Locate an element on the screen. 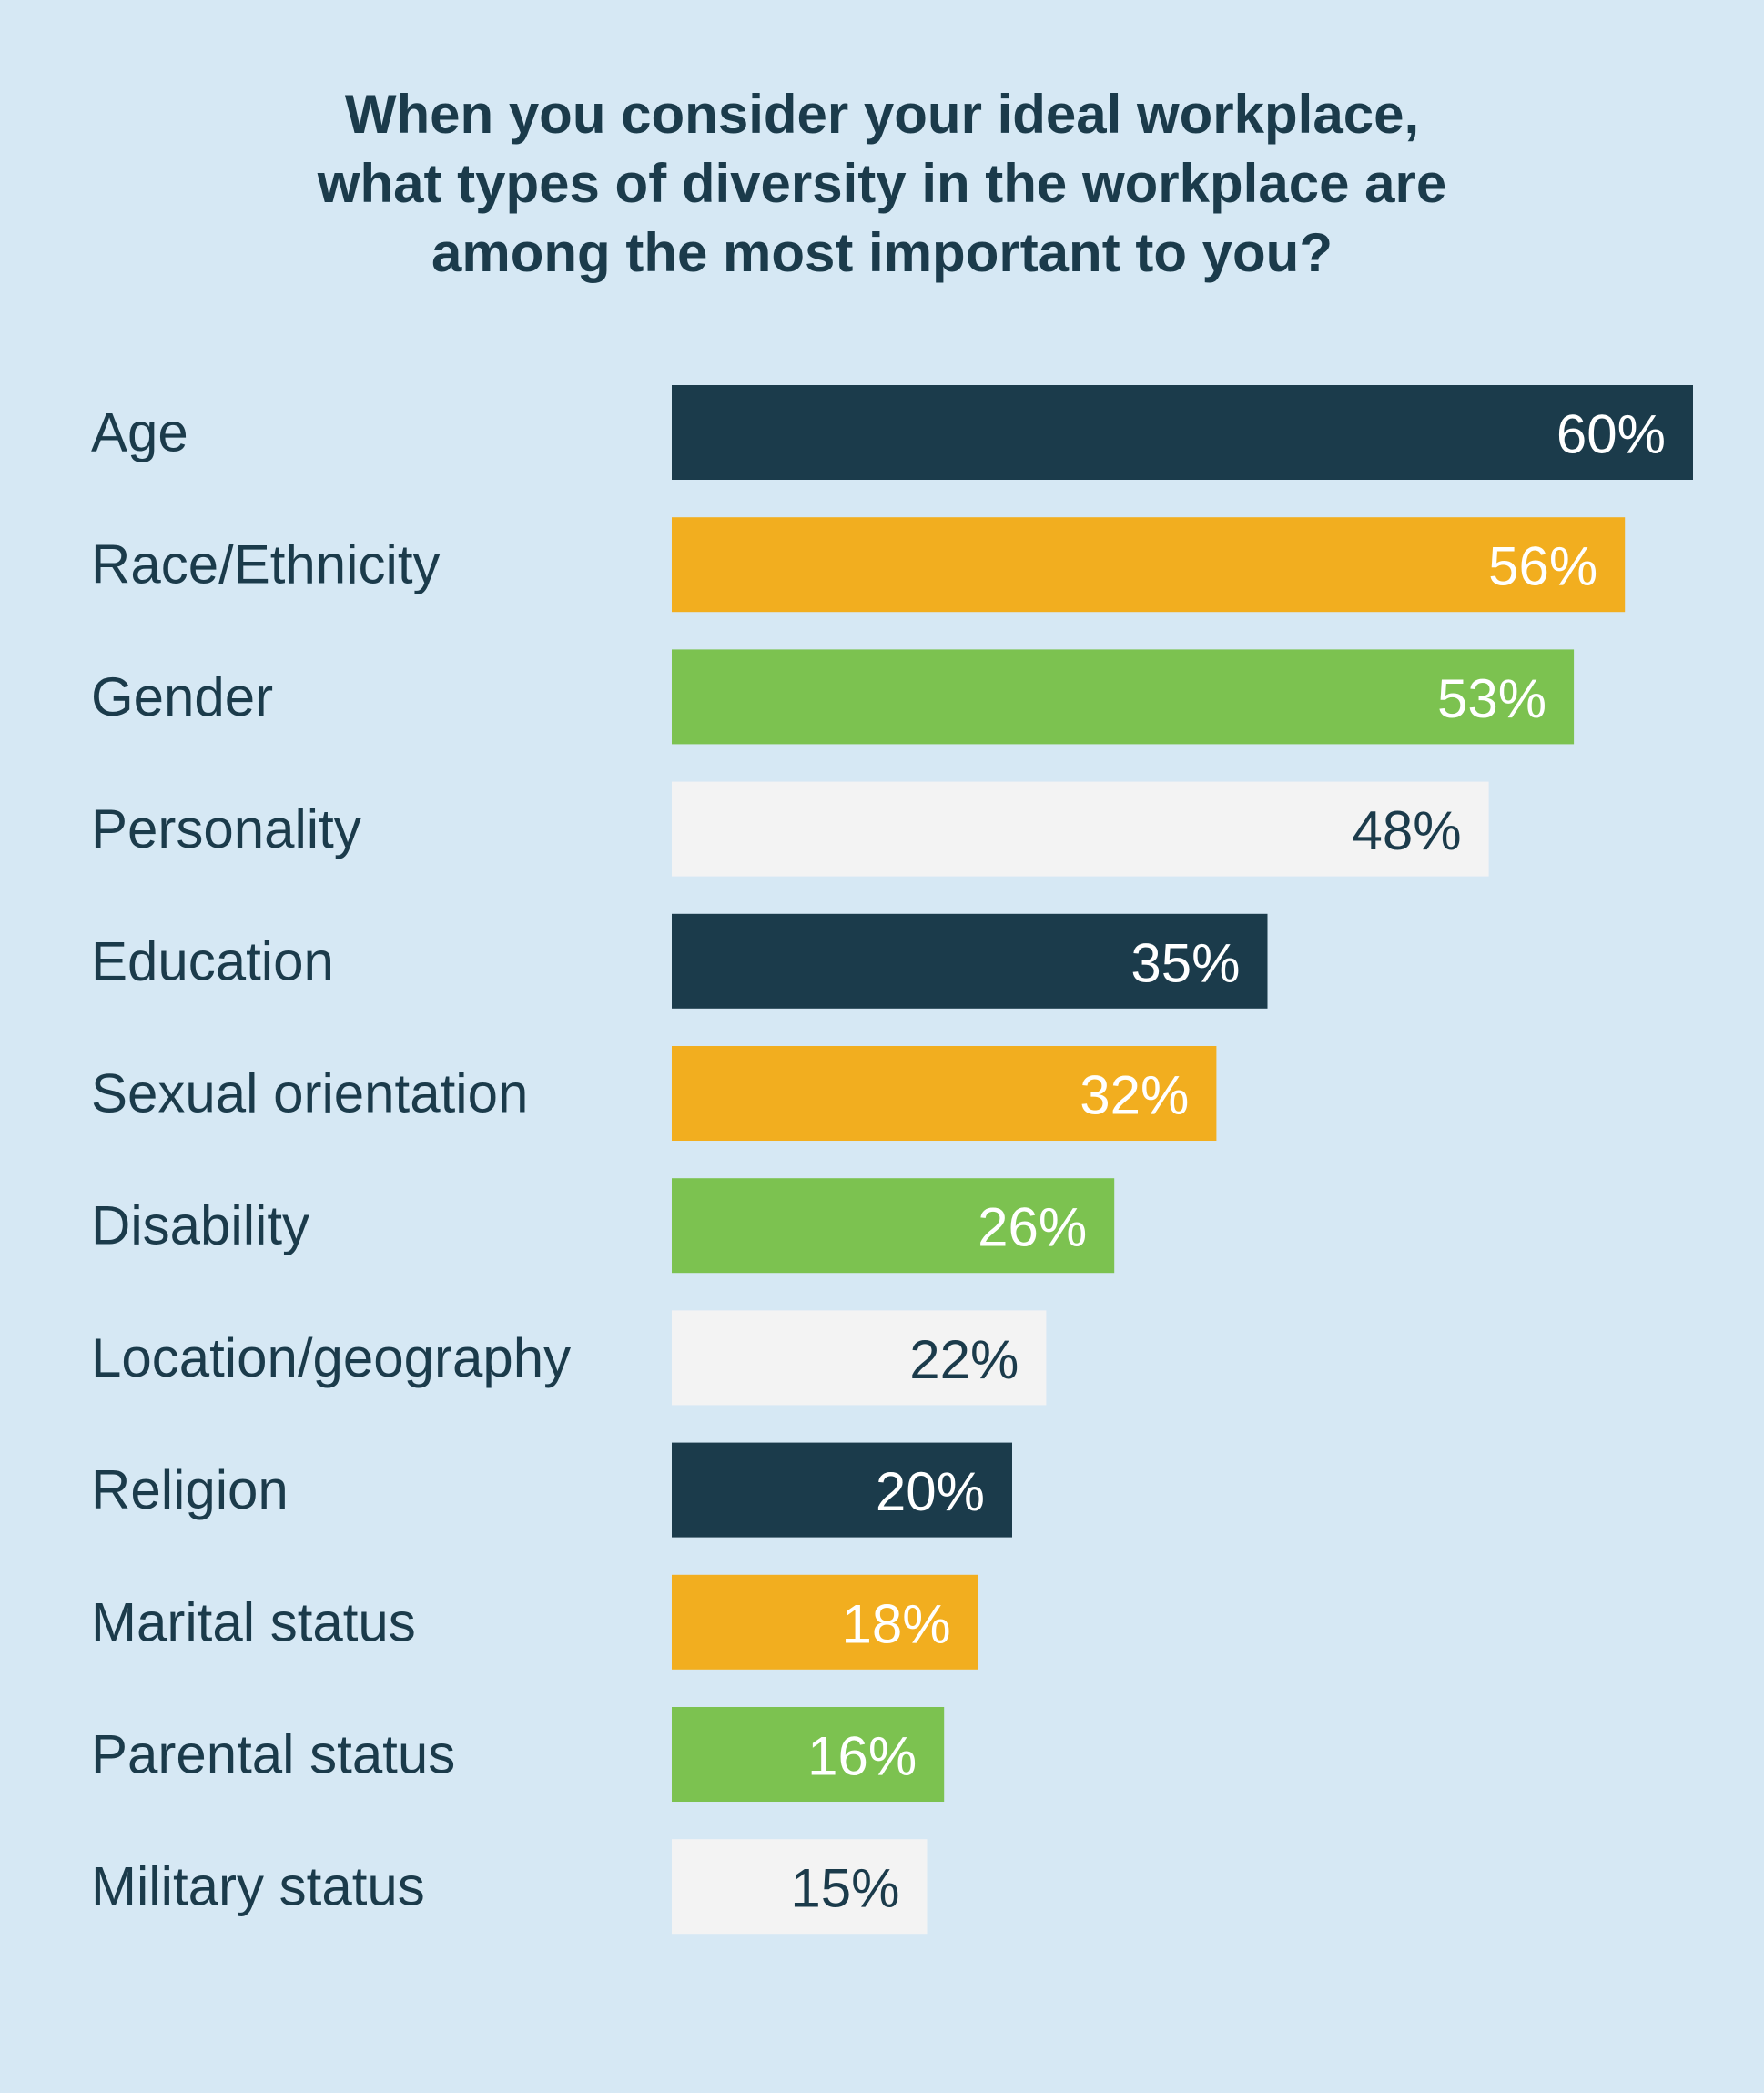  bar-group-10: Parental status 16% is located at coordinates (518, 1754).